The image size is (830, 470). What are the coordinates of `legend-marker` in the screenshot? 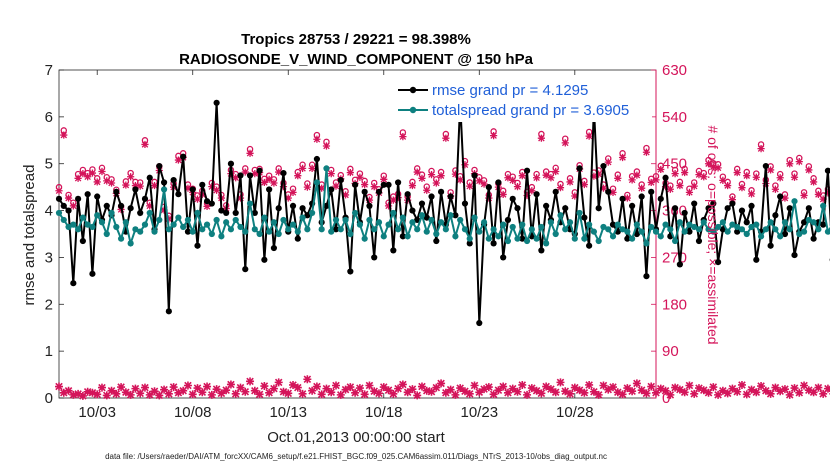 It's located at (413, 90).